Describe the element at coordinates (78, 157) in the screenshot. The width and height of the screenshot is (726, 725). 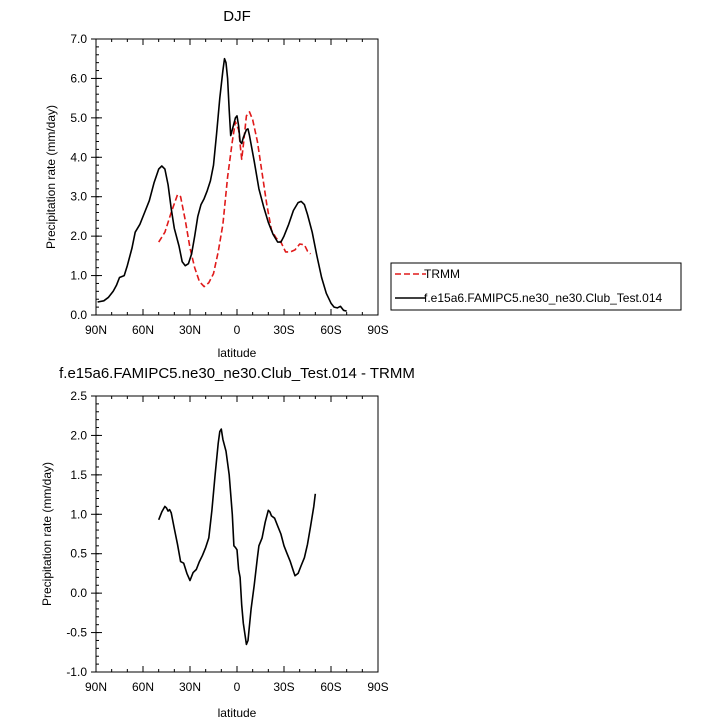
I see `top-y-tick-label: 4.0` at that location.